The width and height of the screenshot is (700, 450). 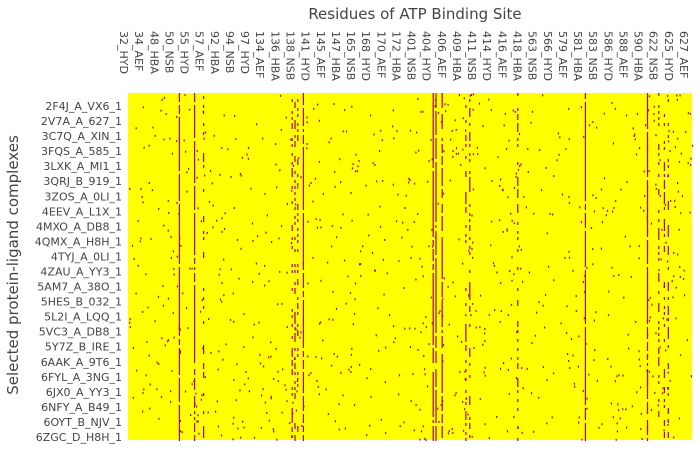 I want to click on x-tick-label: 147_HBA, so click(x=335, y=56).